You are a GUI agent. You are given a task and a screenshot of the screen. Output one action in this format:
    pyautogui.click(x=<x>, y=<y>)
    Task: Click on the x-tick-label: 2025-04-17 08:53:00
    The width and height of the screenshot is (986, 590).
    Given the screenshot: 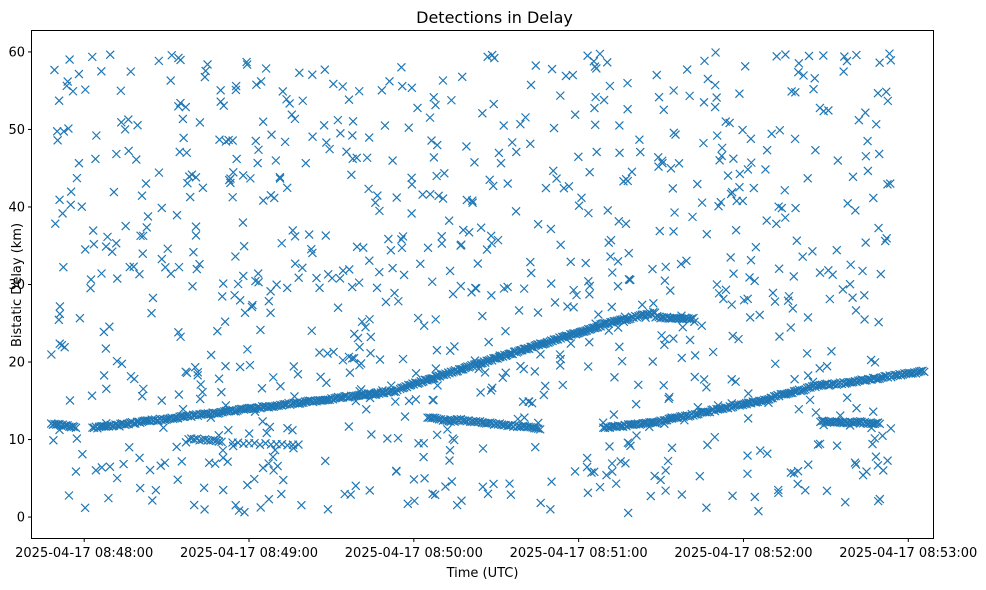 What is the action you would take?
    pyautogui.click(x=908, y=553)
    